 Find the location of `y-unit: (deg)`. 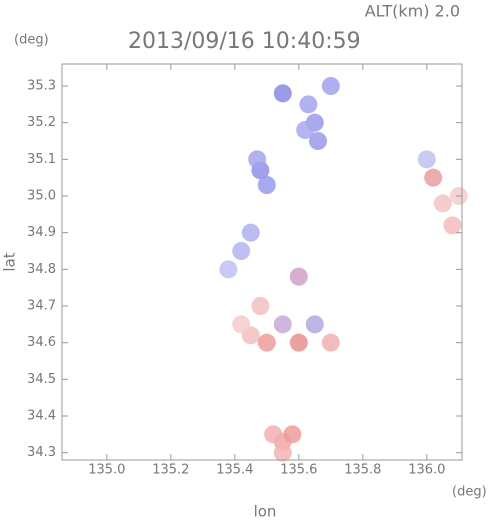

y-unit: (deg) is located at coordinates (31, 40).